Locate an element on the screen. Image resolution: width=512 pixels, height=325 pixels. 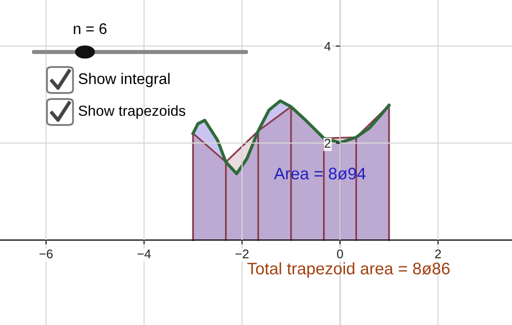
x-tick-label: −4 is located at coordinates (144, 254).